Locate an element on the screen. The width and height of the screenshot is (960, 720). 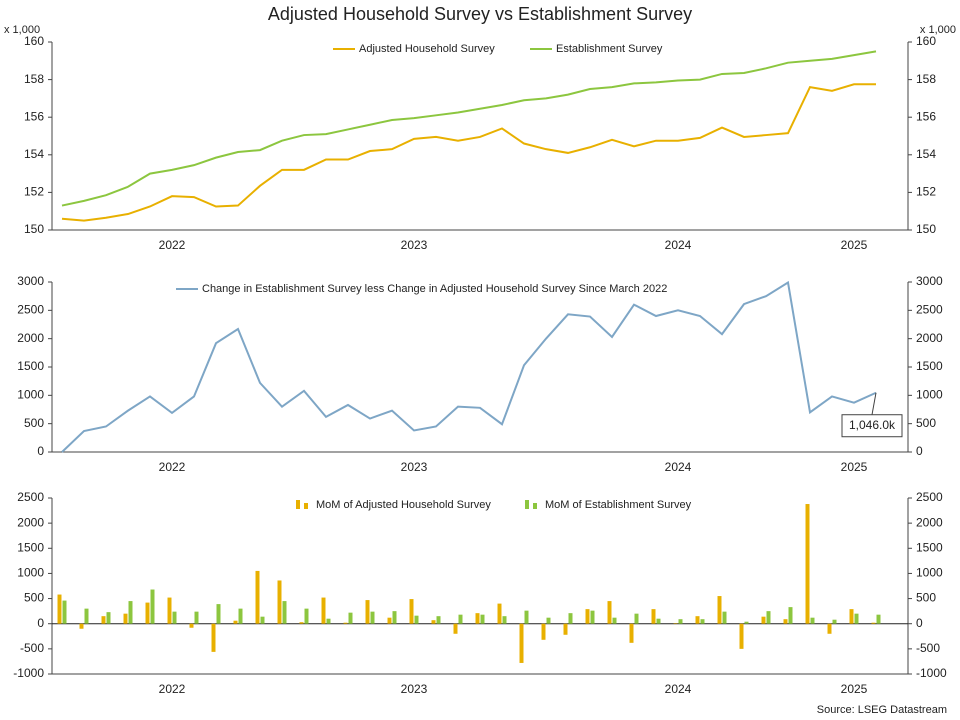
y-tick-label: 154 is located at coordinates (34, 154).